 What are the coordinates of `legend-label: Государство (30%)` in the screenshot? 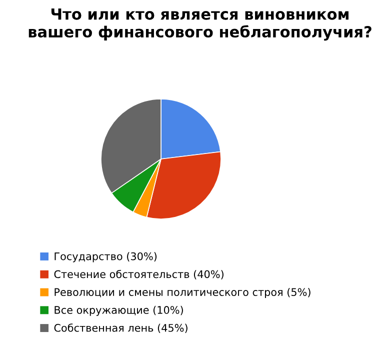 It's located at (105, 257).